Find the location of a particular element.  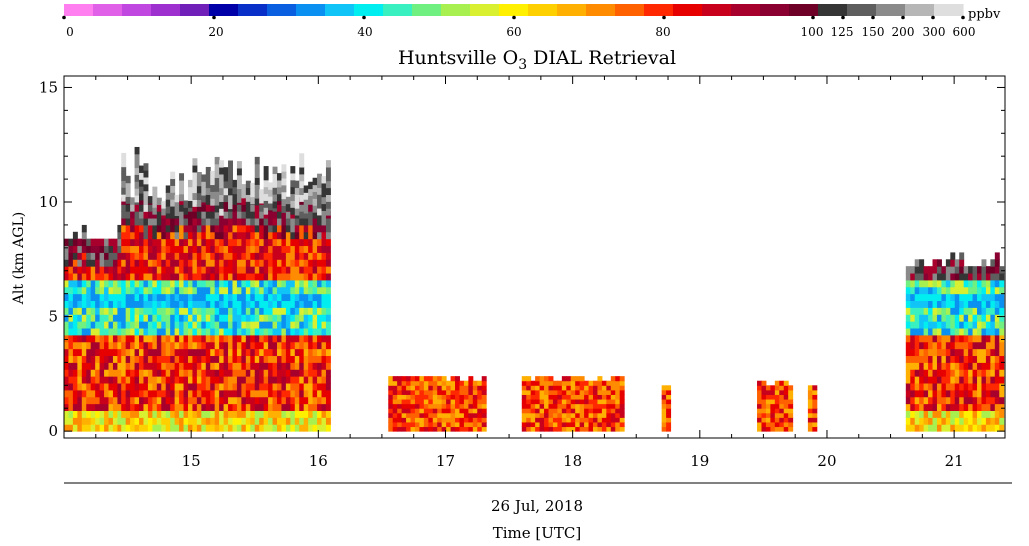

colorbar-swatch is located at coordinates (949, 10).